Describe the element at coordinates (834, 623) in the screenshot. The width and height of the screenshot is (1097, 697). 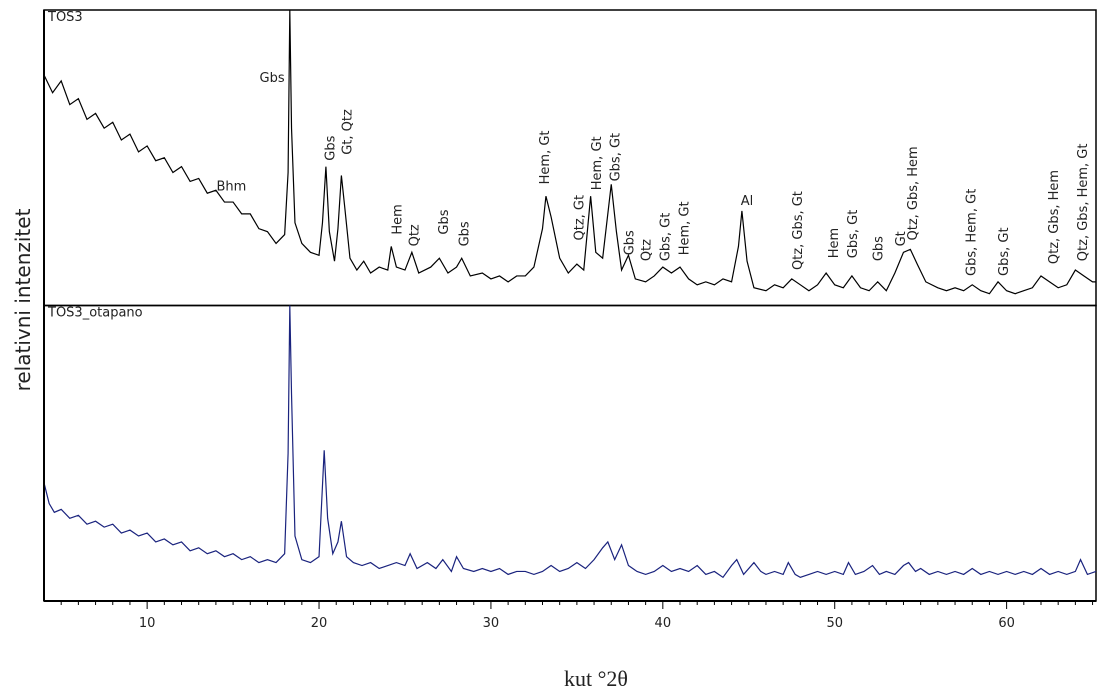
I see `x-tick-label: 50` at that location.